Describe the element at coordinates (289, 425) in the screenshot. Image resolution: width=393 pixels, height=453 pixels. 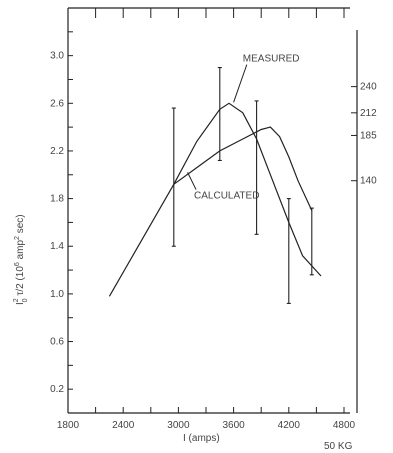
I see `x-tick-label: 4200` at that location.